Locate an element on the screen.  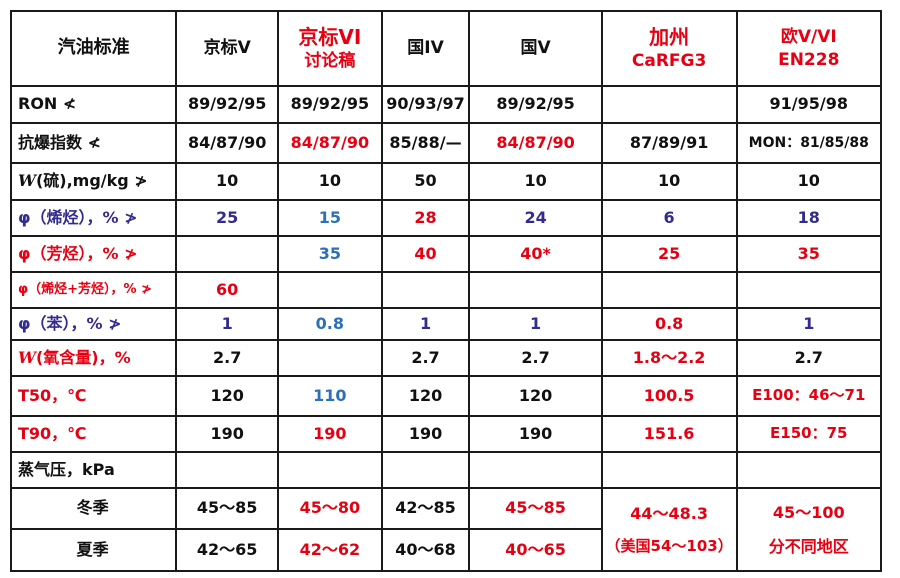
cell: 84/87/90 is located at coordinates (227, 143).